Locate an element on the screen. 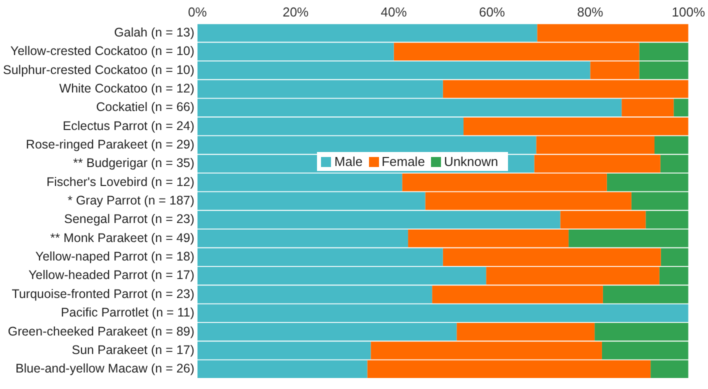 Image resolution: width=708 pixels, height=389 pixels. y-tick-label: White Cockatoo (n = 12) is located at coordinates (126, 88).